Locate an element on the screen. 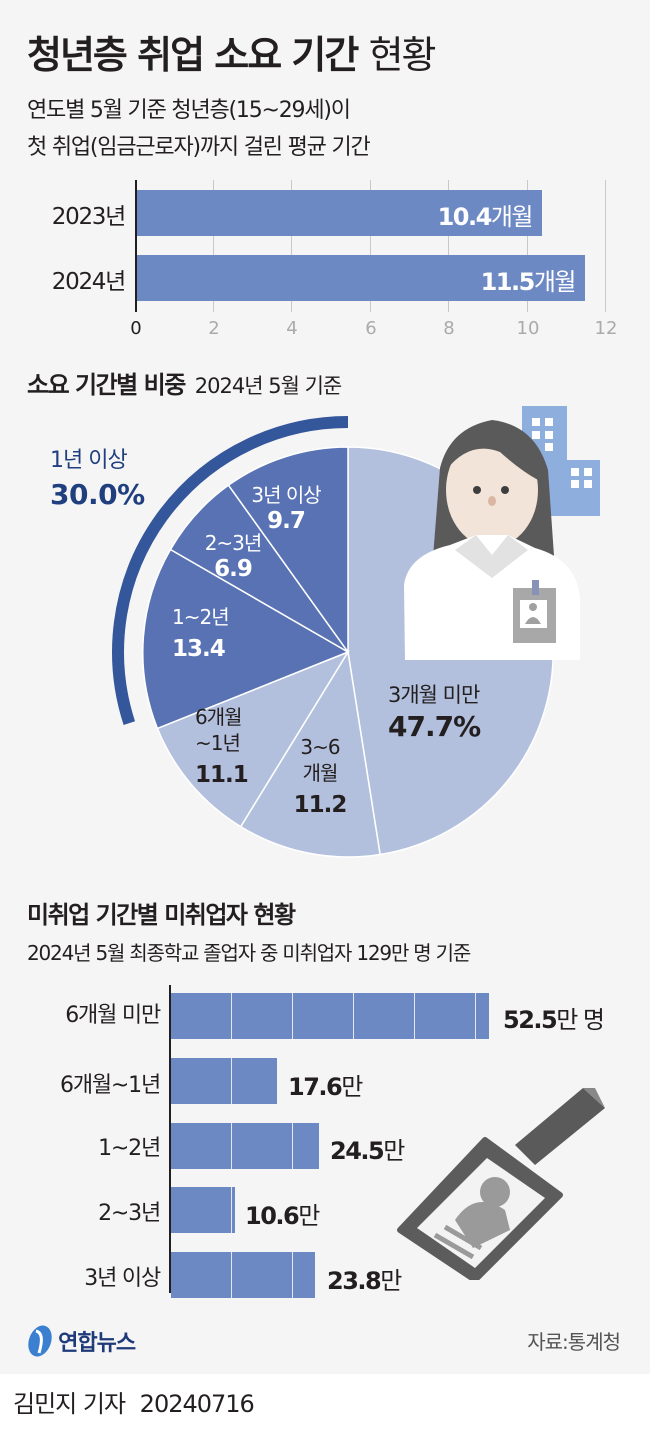 This screenshot has width=650, height=1438. slice-value: 11.1 is located at coordinates (222, 775).